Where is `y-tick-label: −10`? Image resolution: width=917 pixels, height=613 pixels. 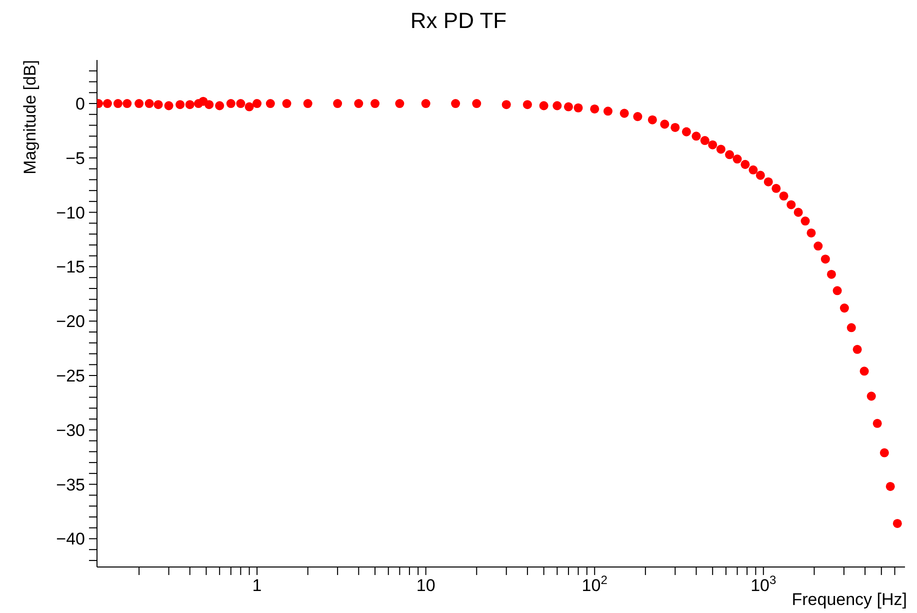 y-tick-label: −10 is located at coordinates (70, 212).